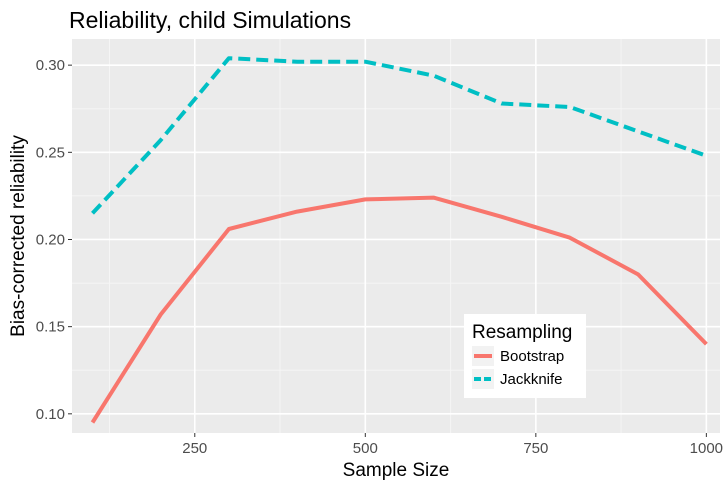  I want to click on y-axis: 0.10 0.15 0.20 0.25 0.30, so click(54, 240).